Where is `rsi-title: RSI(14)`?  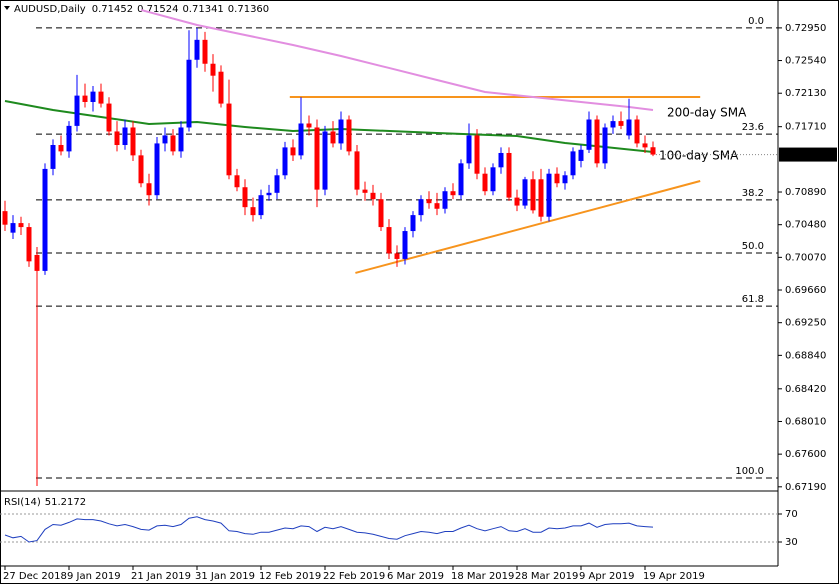
rsi-title: RSI(14) is located at coordinates (22, 502).